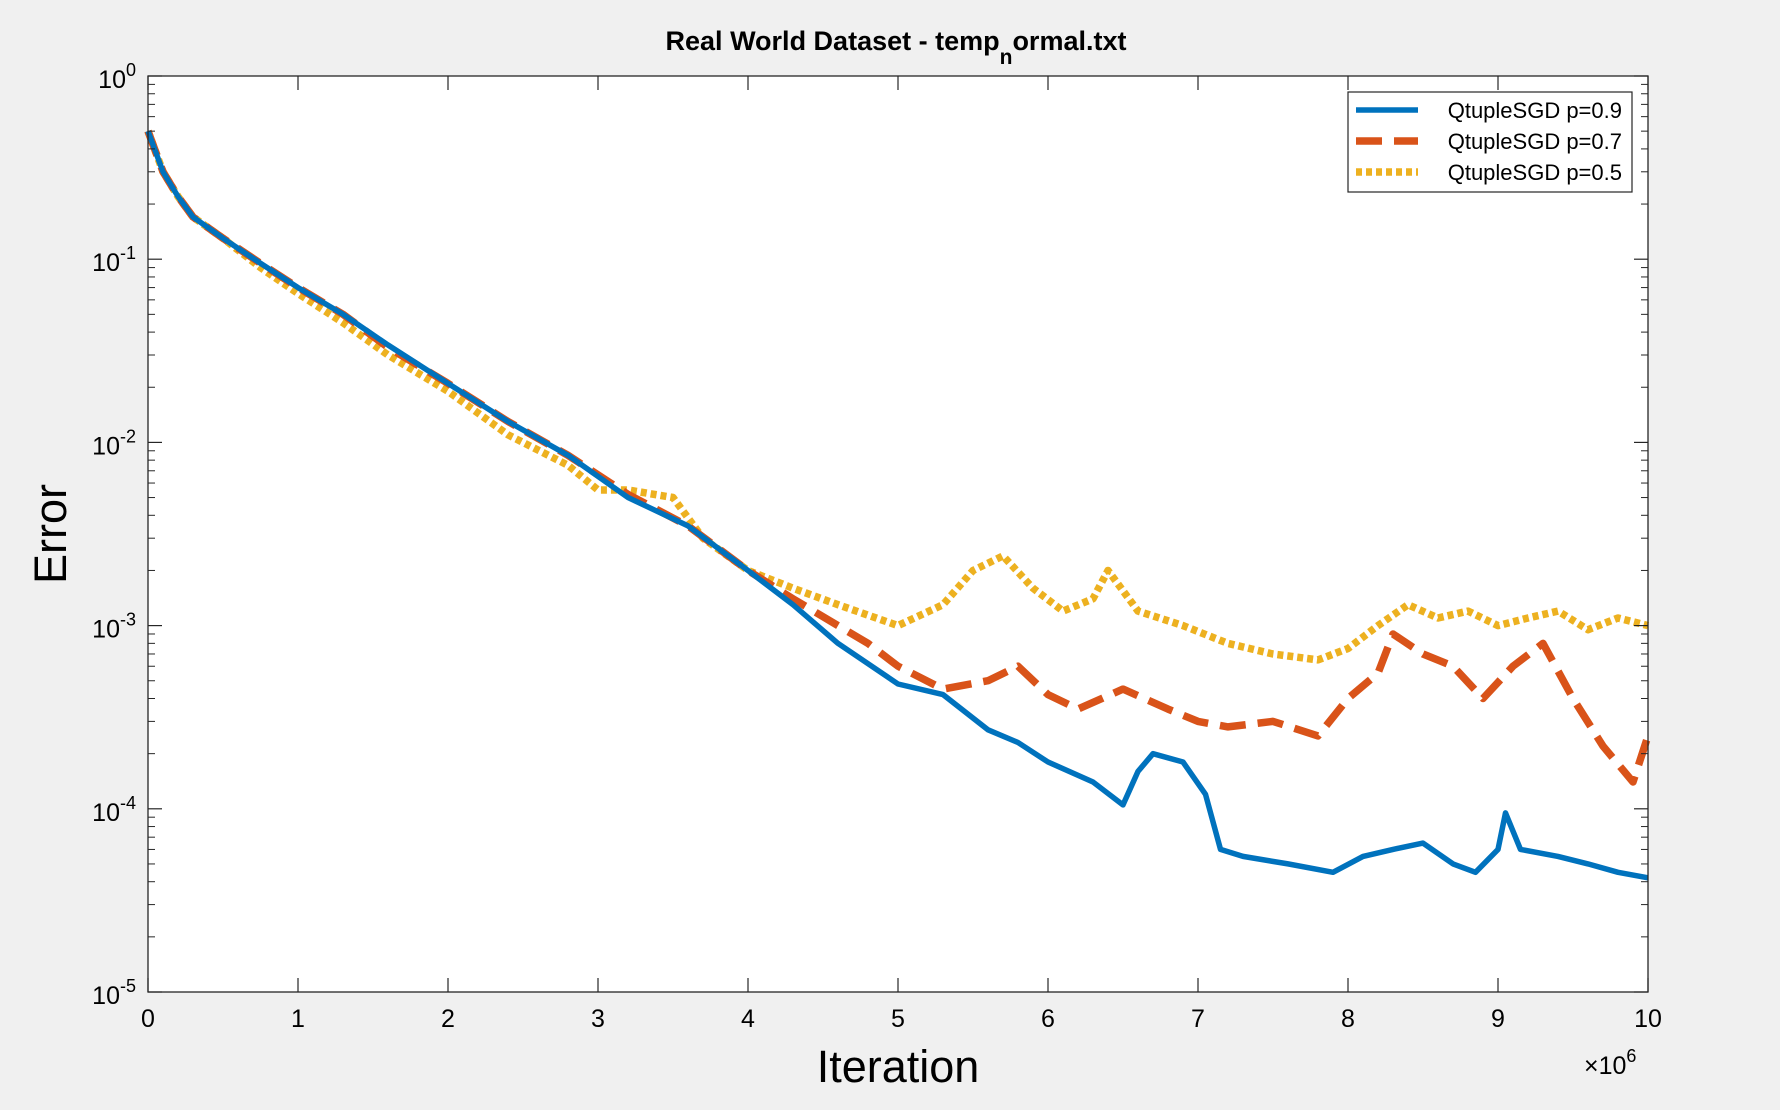  What do you see at coordinates (1535, 110) in the screenshot?
I see `legend-label: QtupleSGD p=0.9` at bounding box center [1535, 110].